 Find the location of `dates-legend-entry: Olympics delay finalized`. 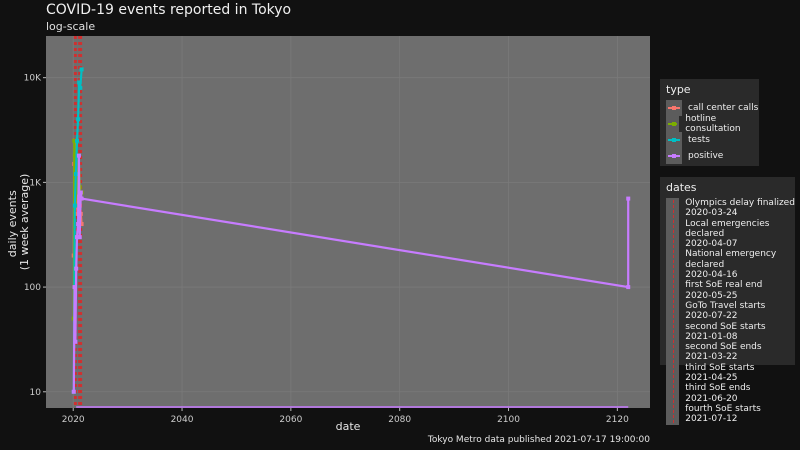

dates-legend-entry: Olympics delay finalized is located at coordinates (740, 203).